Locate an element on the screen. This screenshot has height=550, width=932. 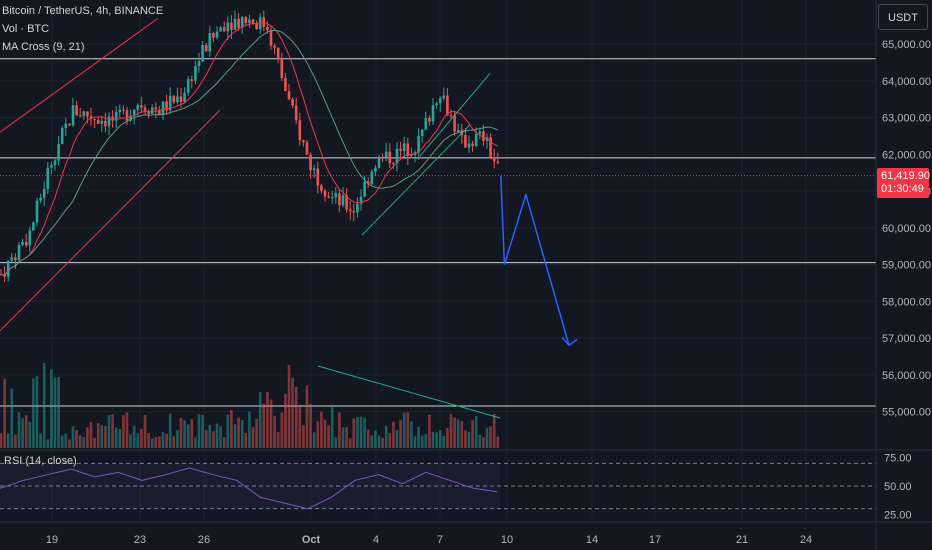
current-price-tag: 61,419.90 01:30:49 is located at coordinates (903, 183).